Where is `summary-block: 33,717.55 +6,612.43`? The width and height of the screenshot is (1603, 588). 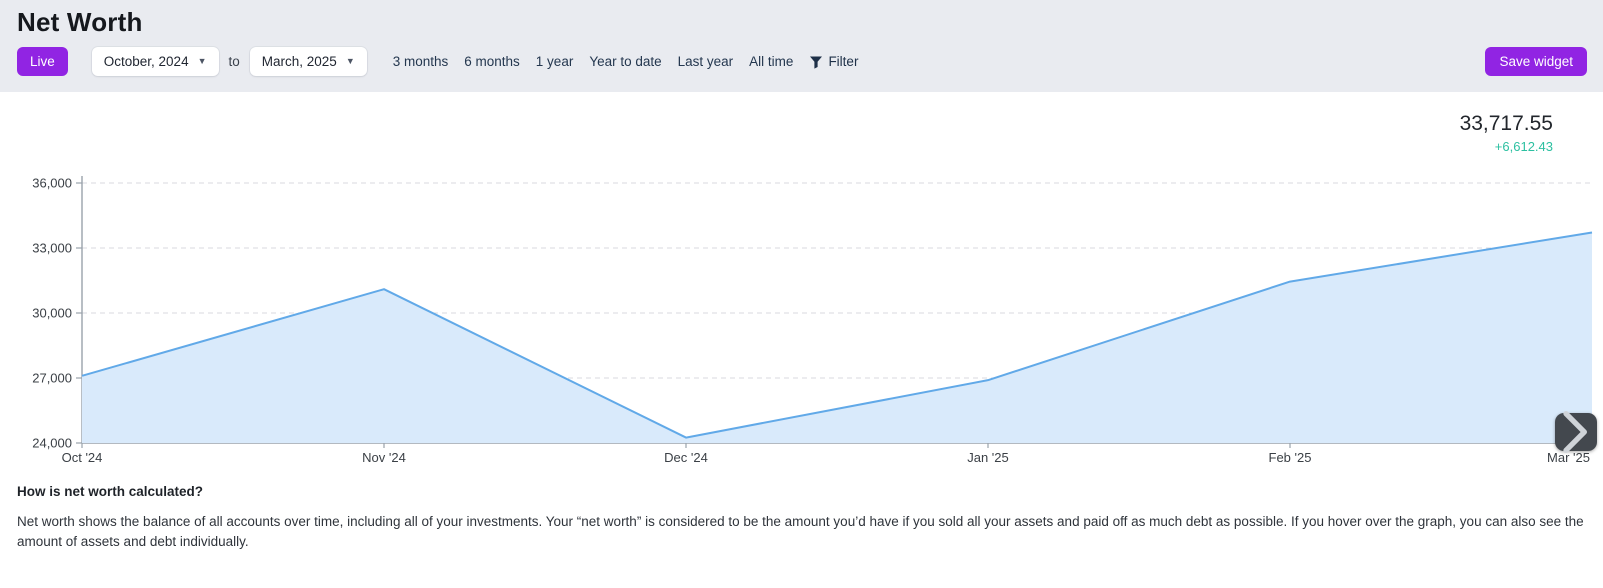 summary-block: 33,717.55 +6,612.43 is located at coordinates (801, 123).